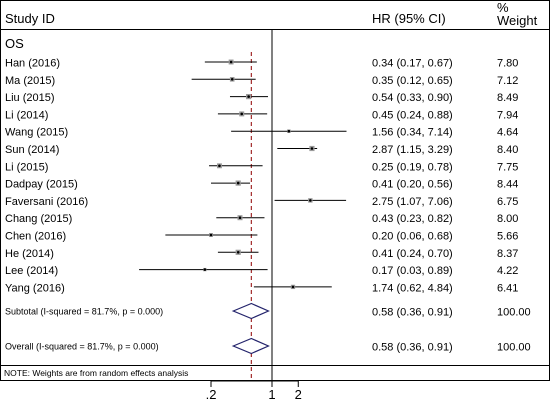 The height and width of the screenshot is (403, 550). I want to click on study-row: Li (2014) 0.45 (0.24, 0.88) 7.94, so click(261, 115).